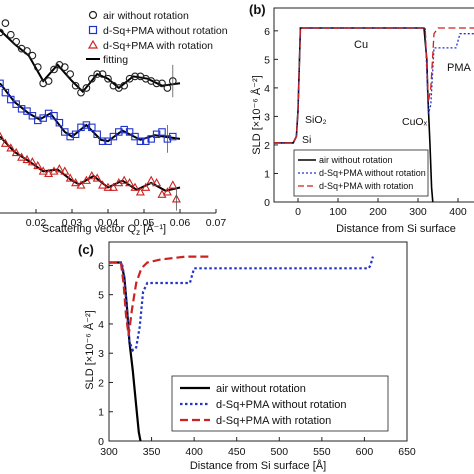  Describe the element at coordinates (280, 452) in the screenshot. I see `x-tick-label-c: 500` at that location.